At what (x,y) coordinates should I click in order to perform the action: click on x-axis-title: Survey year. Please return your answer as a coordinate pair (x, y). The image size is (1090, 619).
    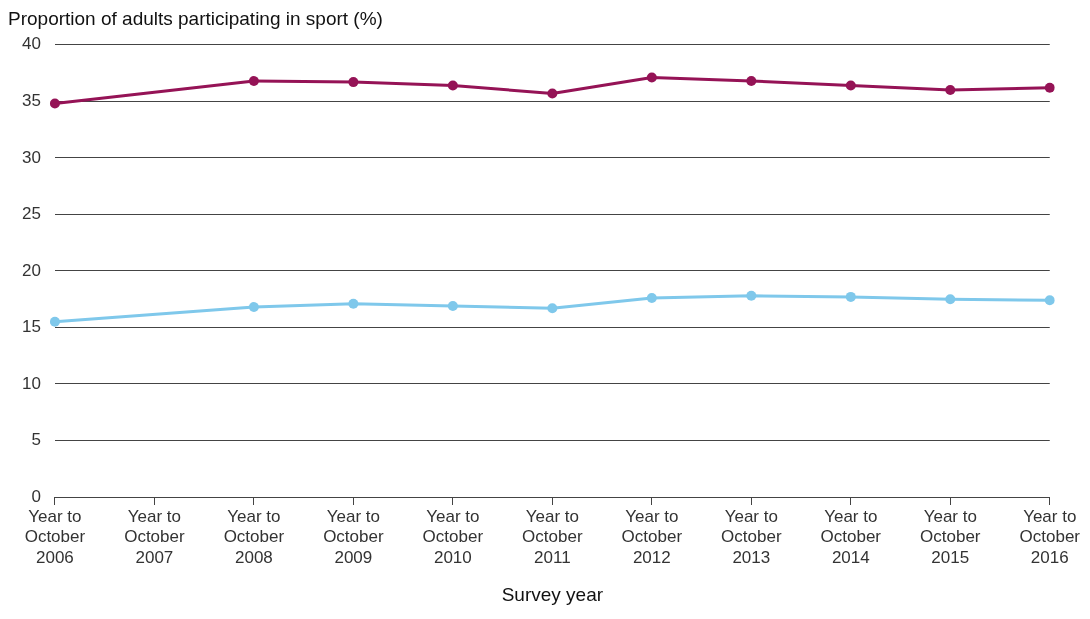
    Looking at the image, I should click on (552, 594).